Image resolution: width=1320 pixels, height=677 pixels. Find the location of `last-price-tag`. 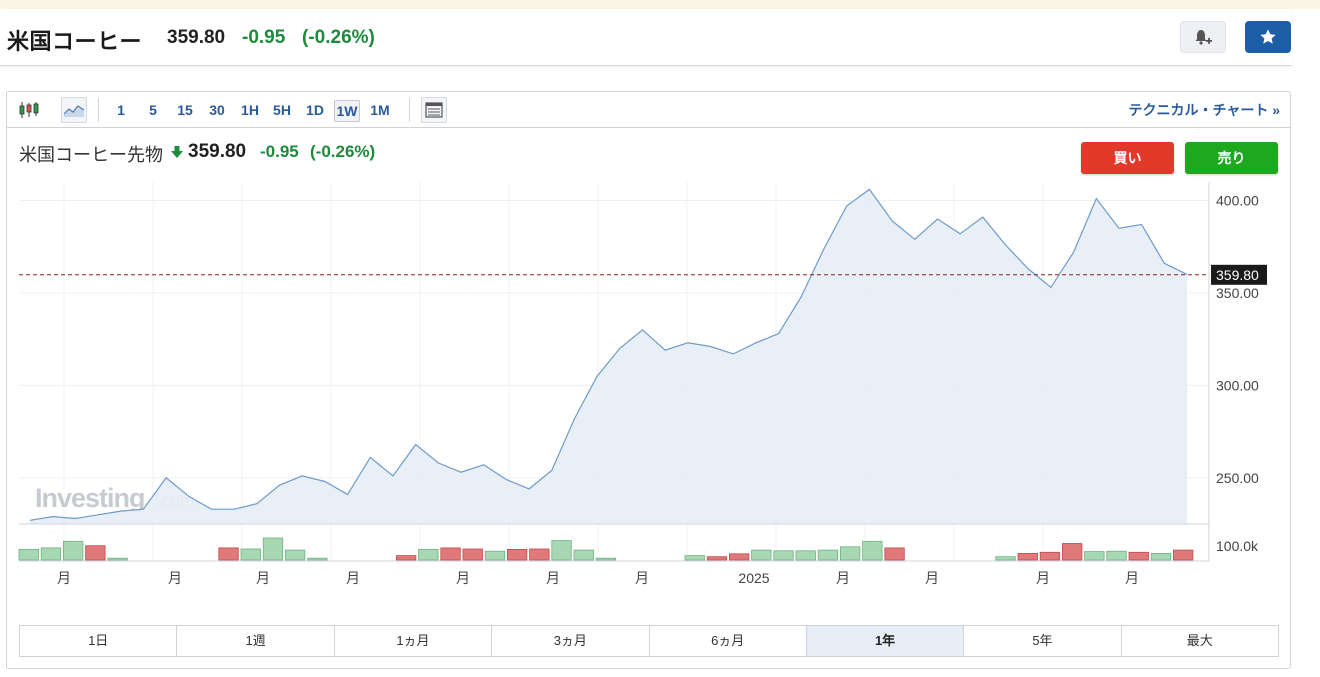

last-price-tag is located at coordinates (1239, 274).